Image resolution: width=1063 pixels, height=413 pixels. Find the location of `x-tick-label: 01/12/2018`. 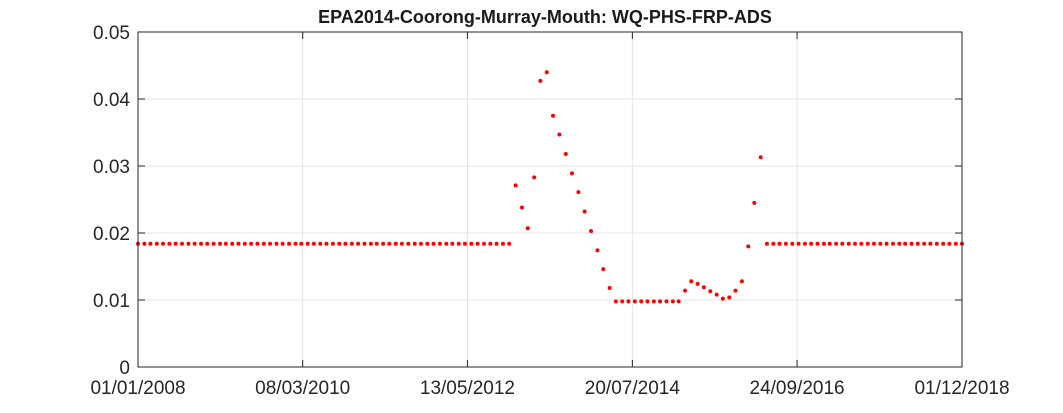

x-tick-label: 01/12/2018 is located at coordinates (961, 388).